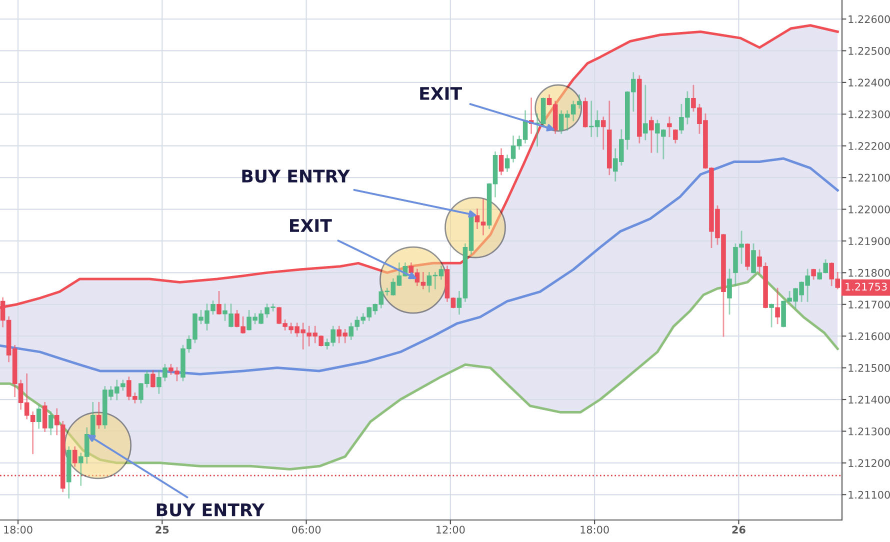 Image resolution: width=890 pixels, height=542 pixels. What do you see at coordinates (450, 530) in the screenshot?
I see `x-tick-label: 12:00` at bounding box center [450, 530].